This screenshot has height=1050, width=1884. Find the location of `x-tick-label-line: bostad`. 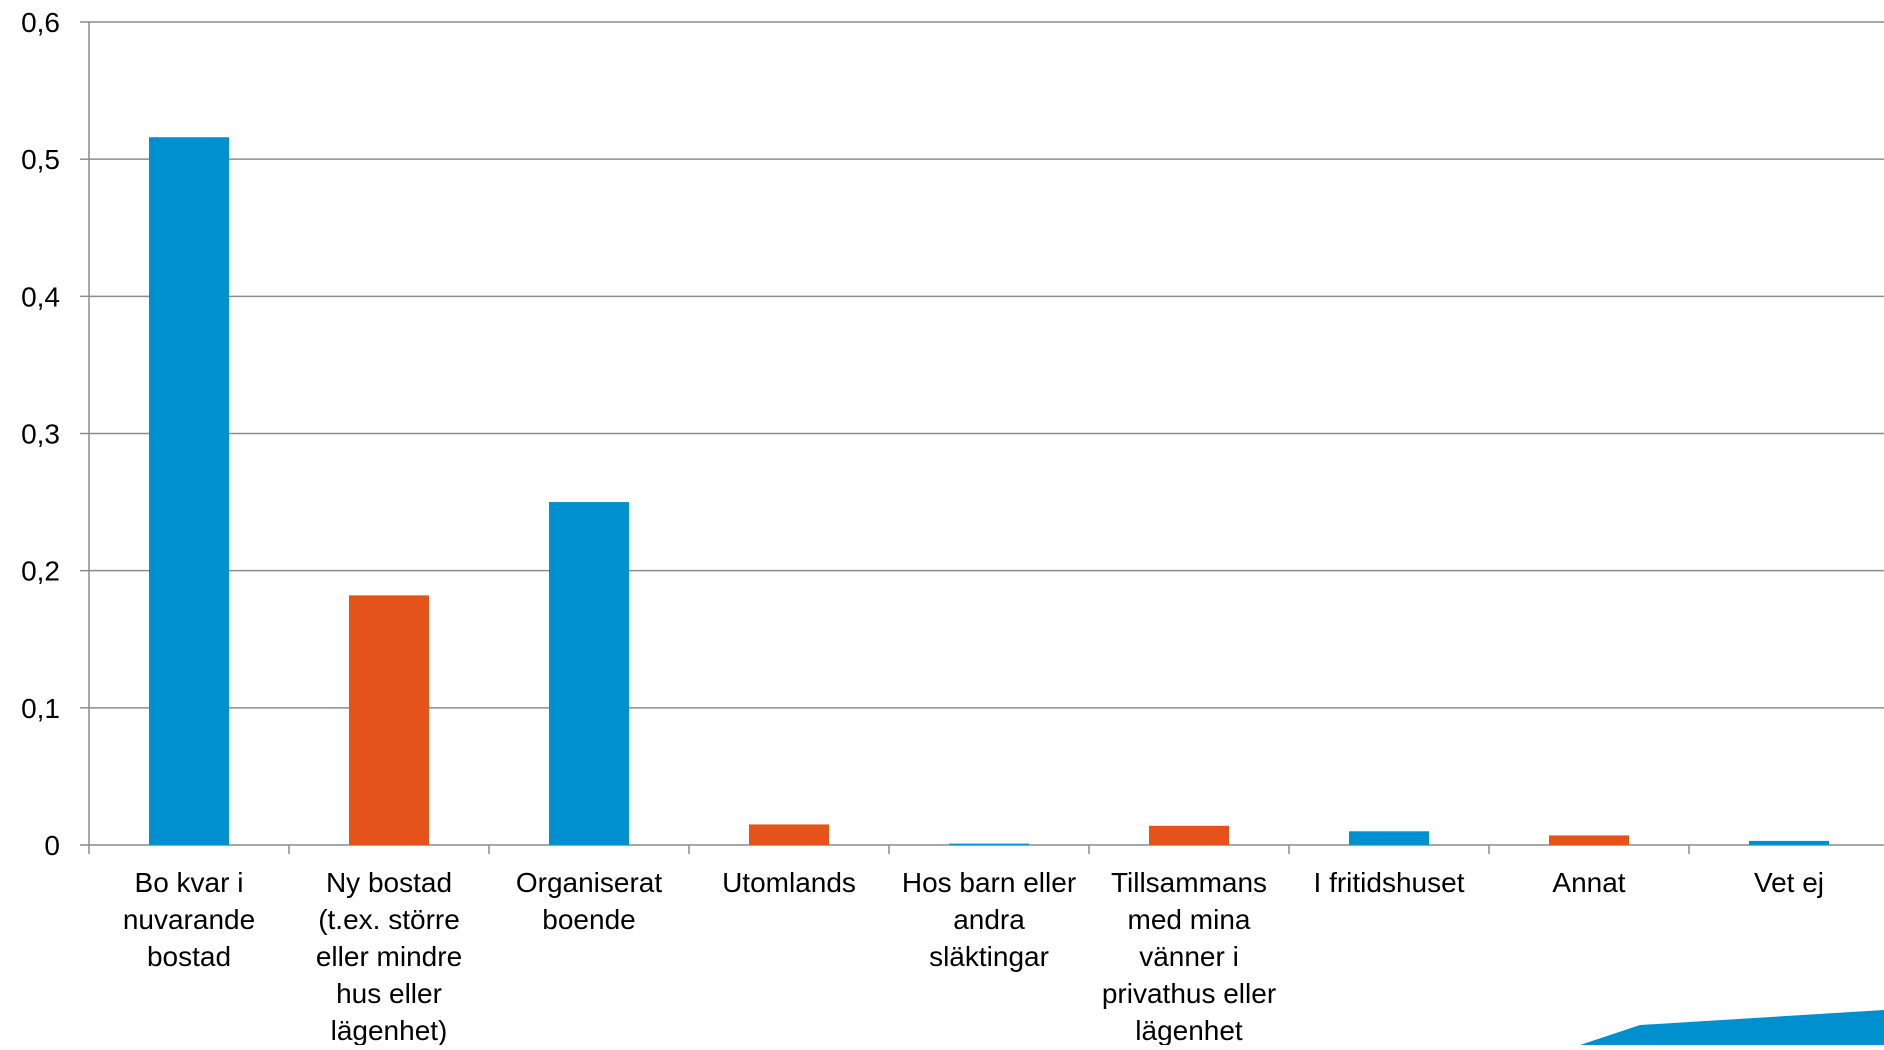

x-tick-label-line: bostad is located at coordinates (189, 956).